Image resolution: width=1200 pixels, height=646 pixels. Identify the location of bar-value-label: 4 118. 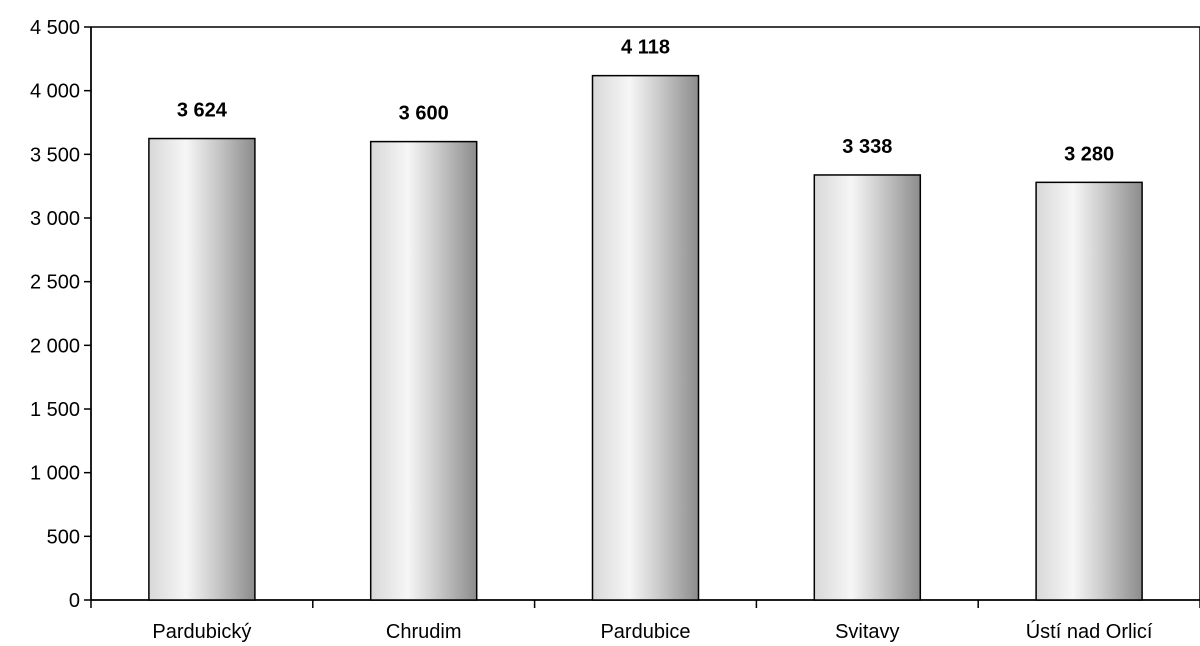
(645, 48).